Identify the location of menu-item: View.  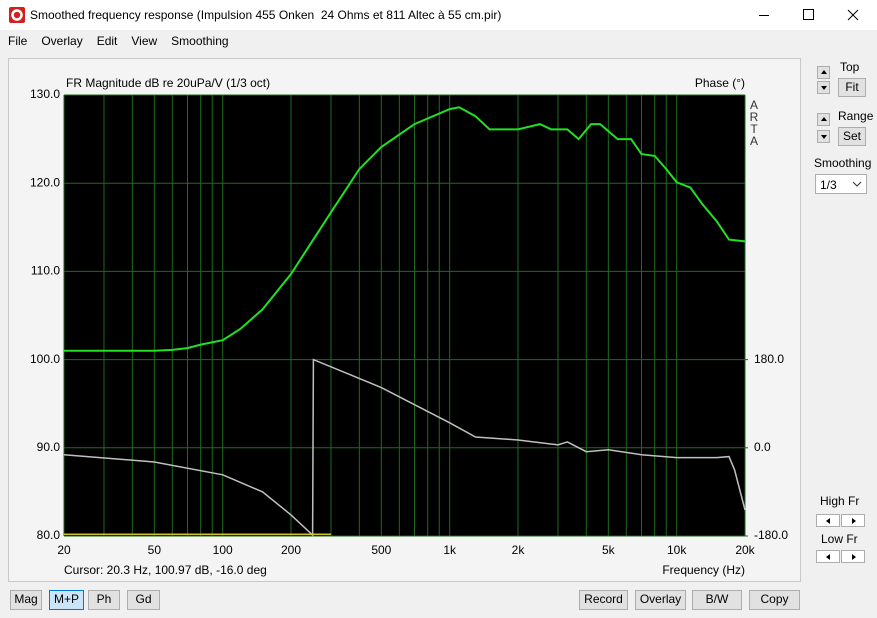
(144, 41).